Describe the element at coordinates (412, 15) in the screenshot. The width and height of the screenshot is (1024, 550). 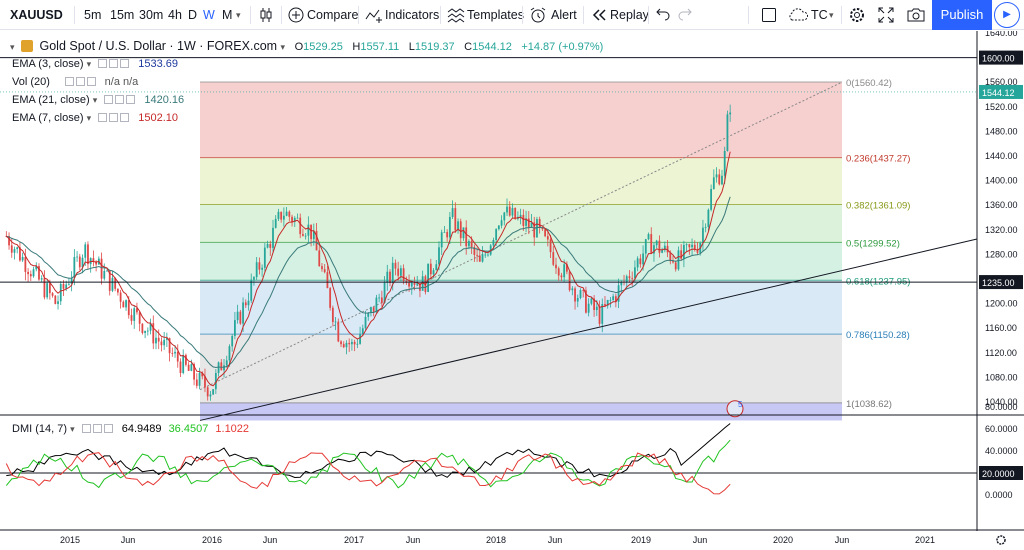
I see `indicators-button: Indicators` at that location.